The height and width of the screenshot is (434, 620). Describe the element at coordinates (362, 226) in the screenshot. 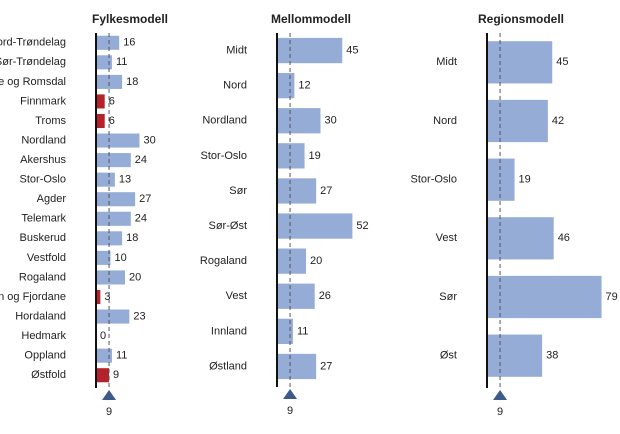

I see `value-label: 52` at that location.